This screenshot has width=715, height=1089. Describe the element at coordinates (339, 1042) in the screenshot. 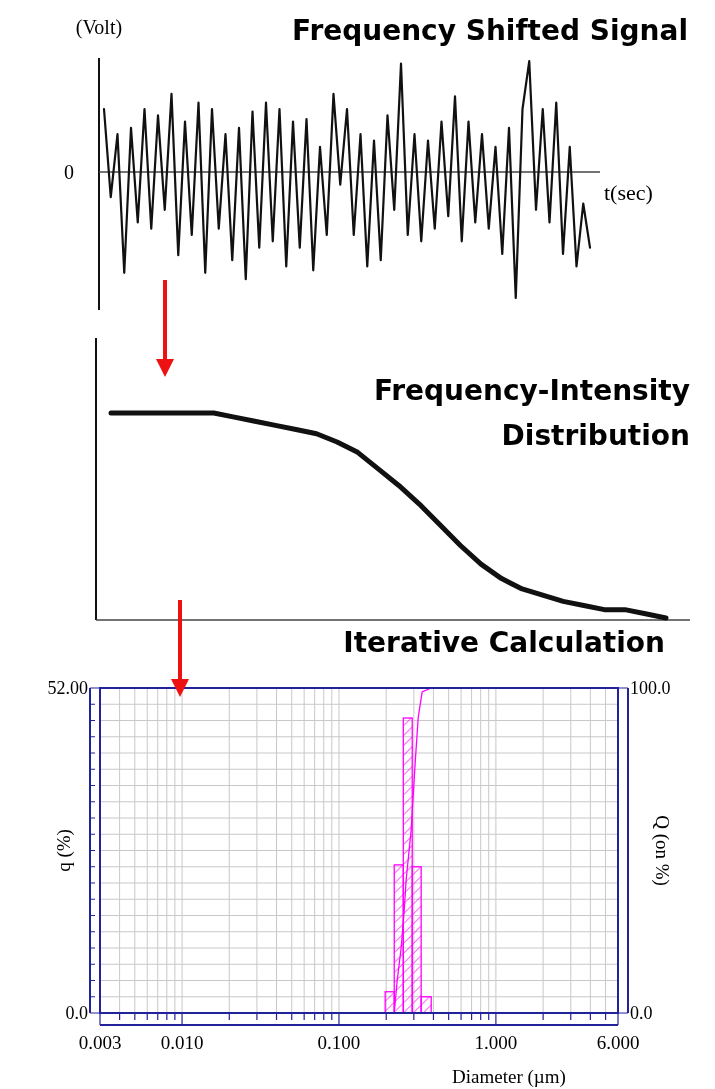

I see `x-tick-label: 0.100` at that location.